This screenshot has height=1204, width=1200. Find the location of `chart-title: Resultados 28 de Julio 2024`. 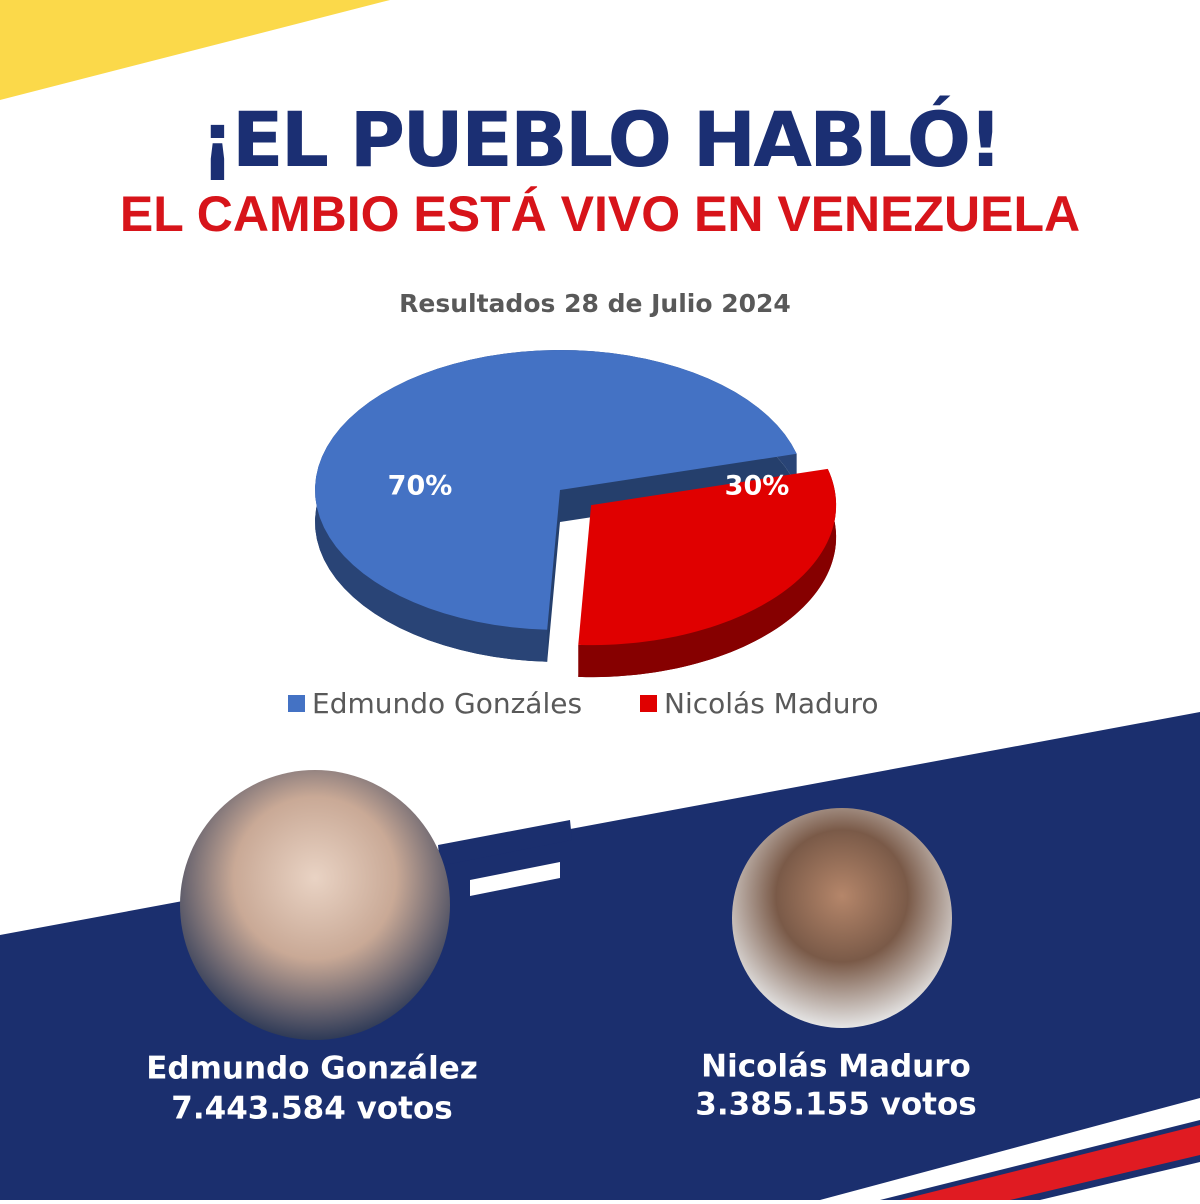

chart-title: Resultados 28 de Julio 2024 is located at coordinates (595, 303).